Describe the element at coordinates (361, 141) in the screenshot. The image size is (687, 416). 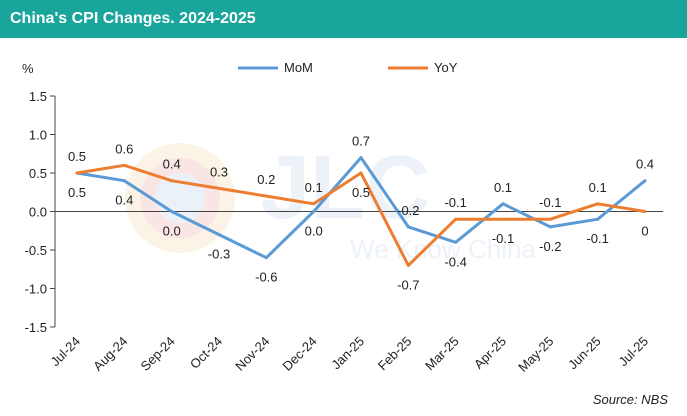
I see `data-label-mom: 0.7` at that location.